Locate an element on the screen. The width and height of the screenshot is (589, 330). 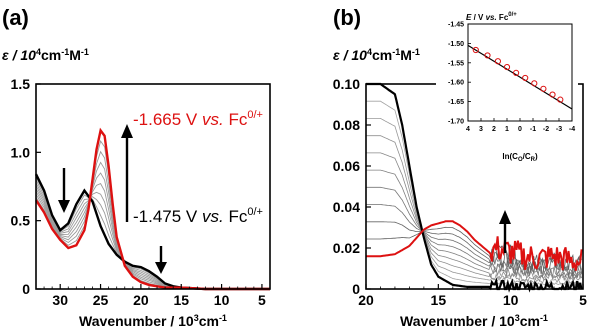
inset-background is located at coordinates (507, 77).